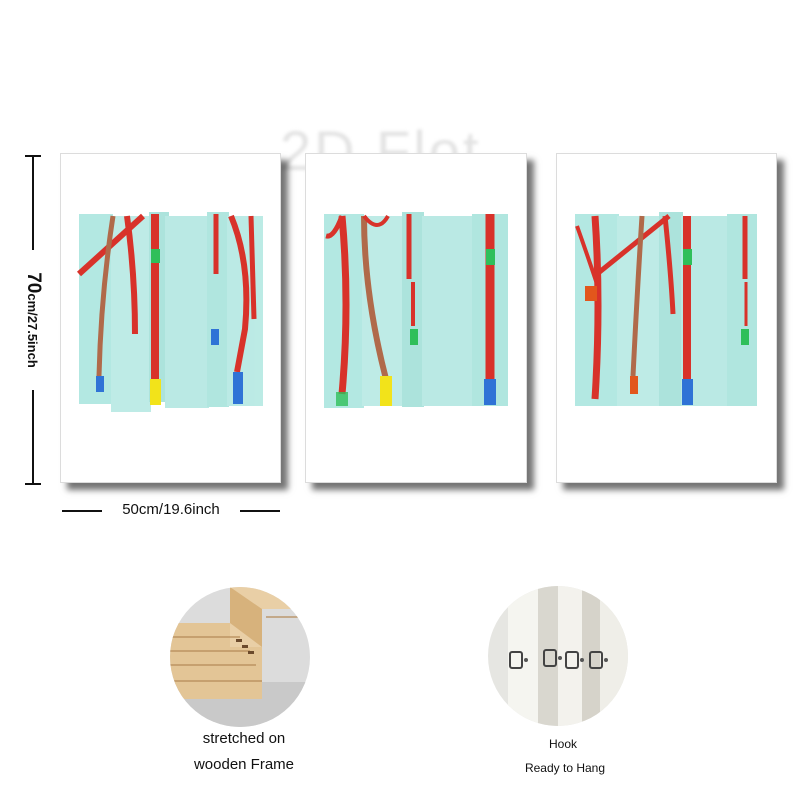 The width and height of the screenshot is (800, 800). I want to click on feature-caption-hook-line1: Hook, so click(562, 744).